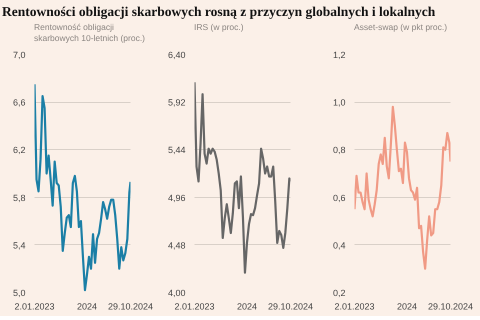 This screenshot has height=320, width=480. Describe the element at coordinates (19, 197) in the screenshot. I see `y-tick-label: 5,8` at that location.